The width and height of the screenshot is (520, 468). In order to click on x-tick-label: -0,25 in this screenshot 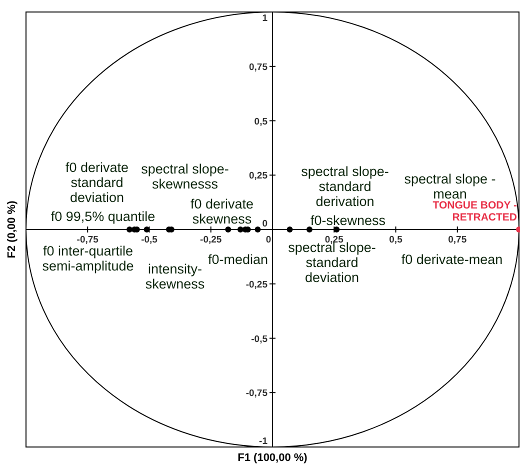, I will do `click(211, 240)`.